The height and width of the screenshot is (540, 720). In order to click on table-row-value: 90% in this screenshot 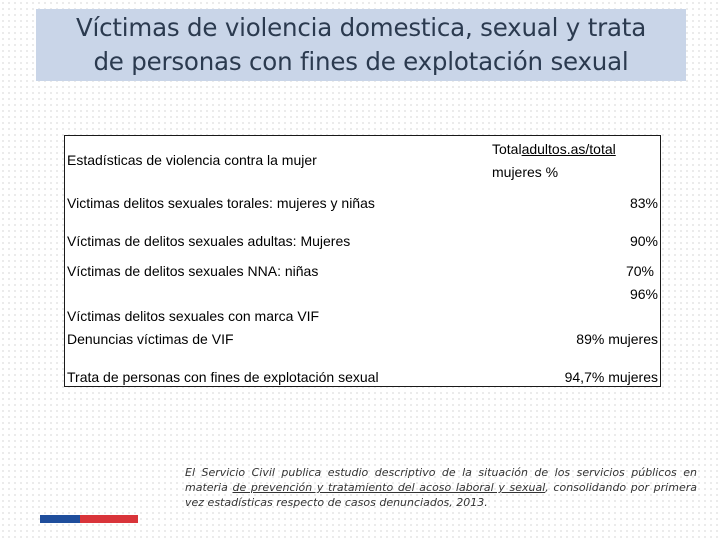, I will do `click(643, 241)`.